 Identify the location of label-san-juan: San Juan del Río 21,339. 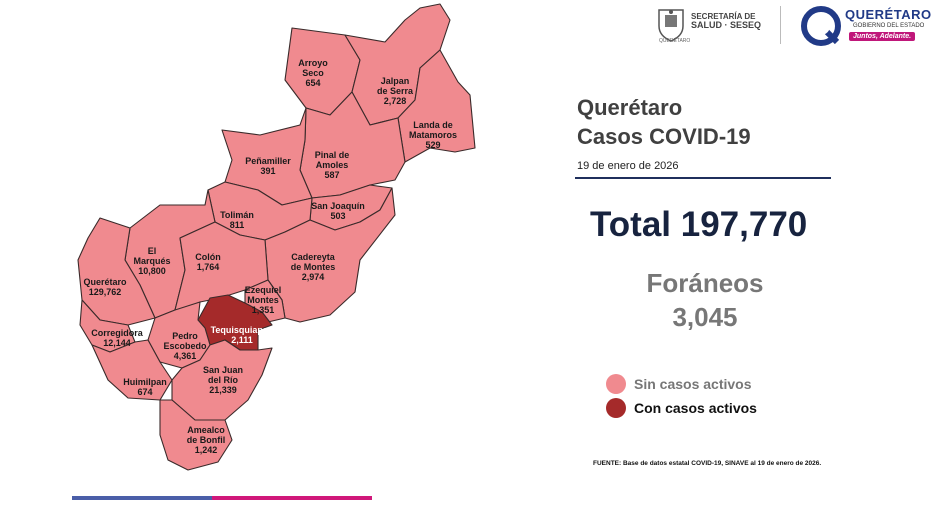
(223, 380).